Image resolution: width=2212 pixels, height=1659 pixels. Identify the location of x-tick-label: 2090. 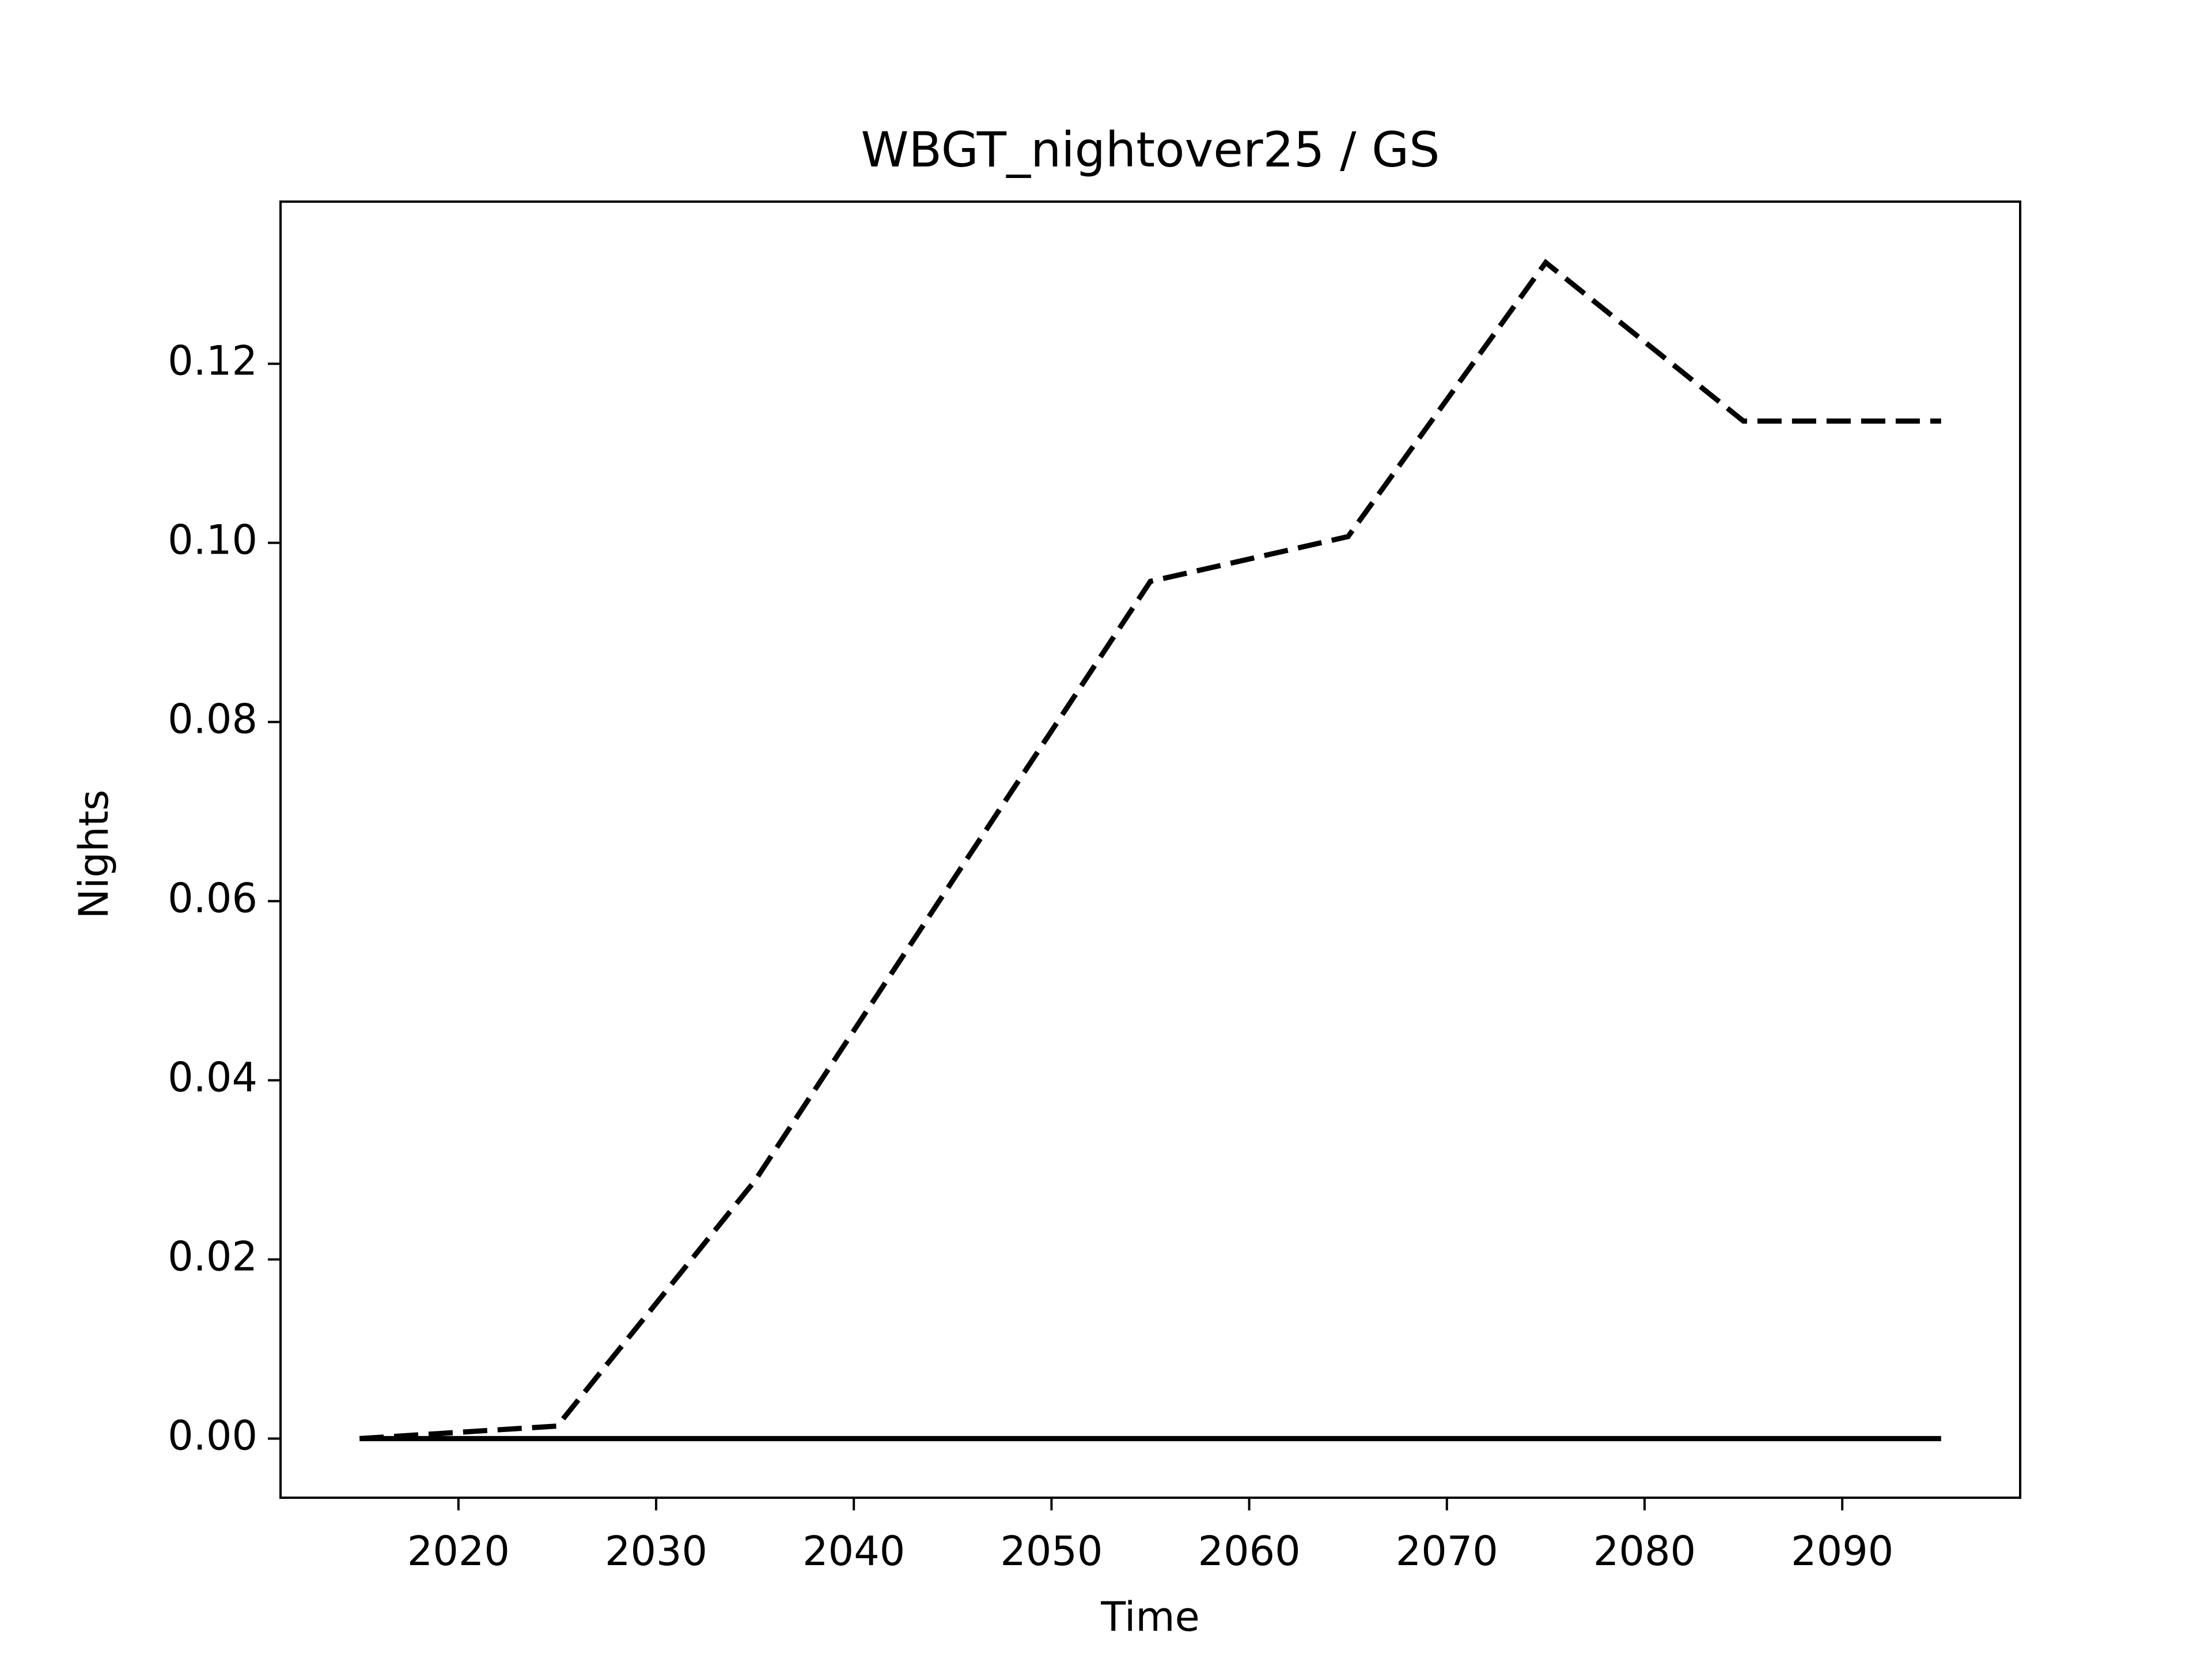
(1842, 1551).